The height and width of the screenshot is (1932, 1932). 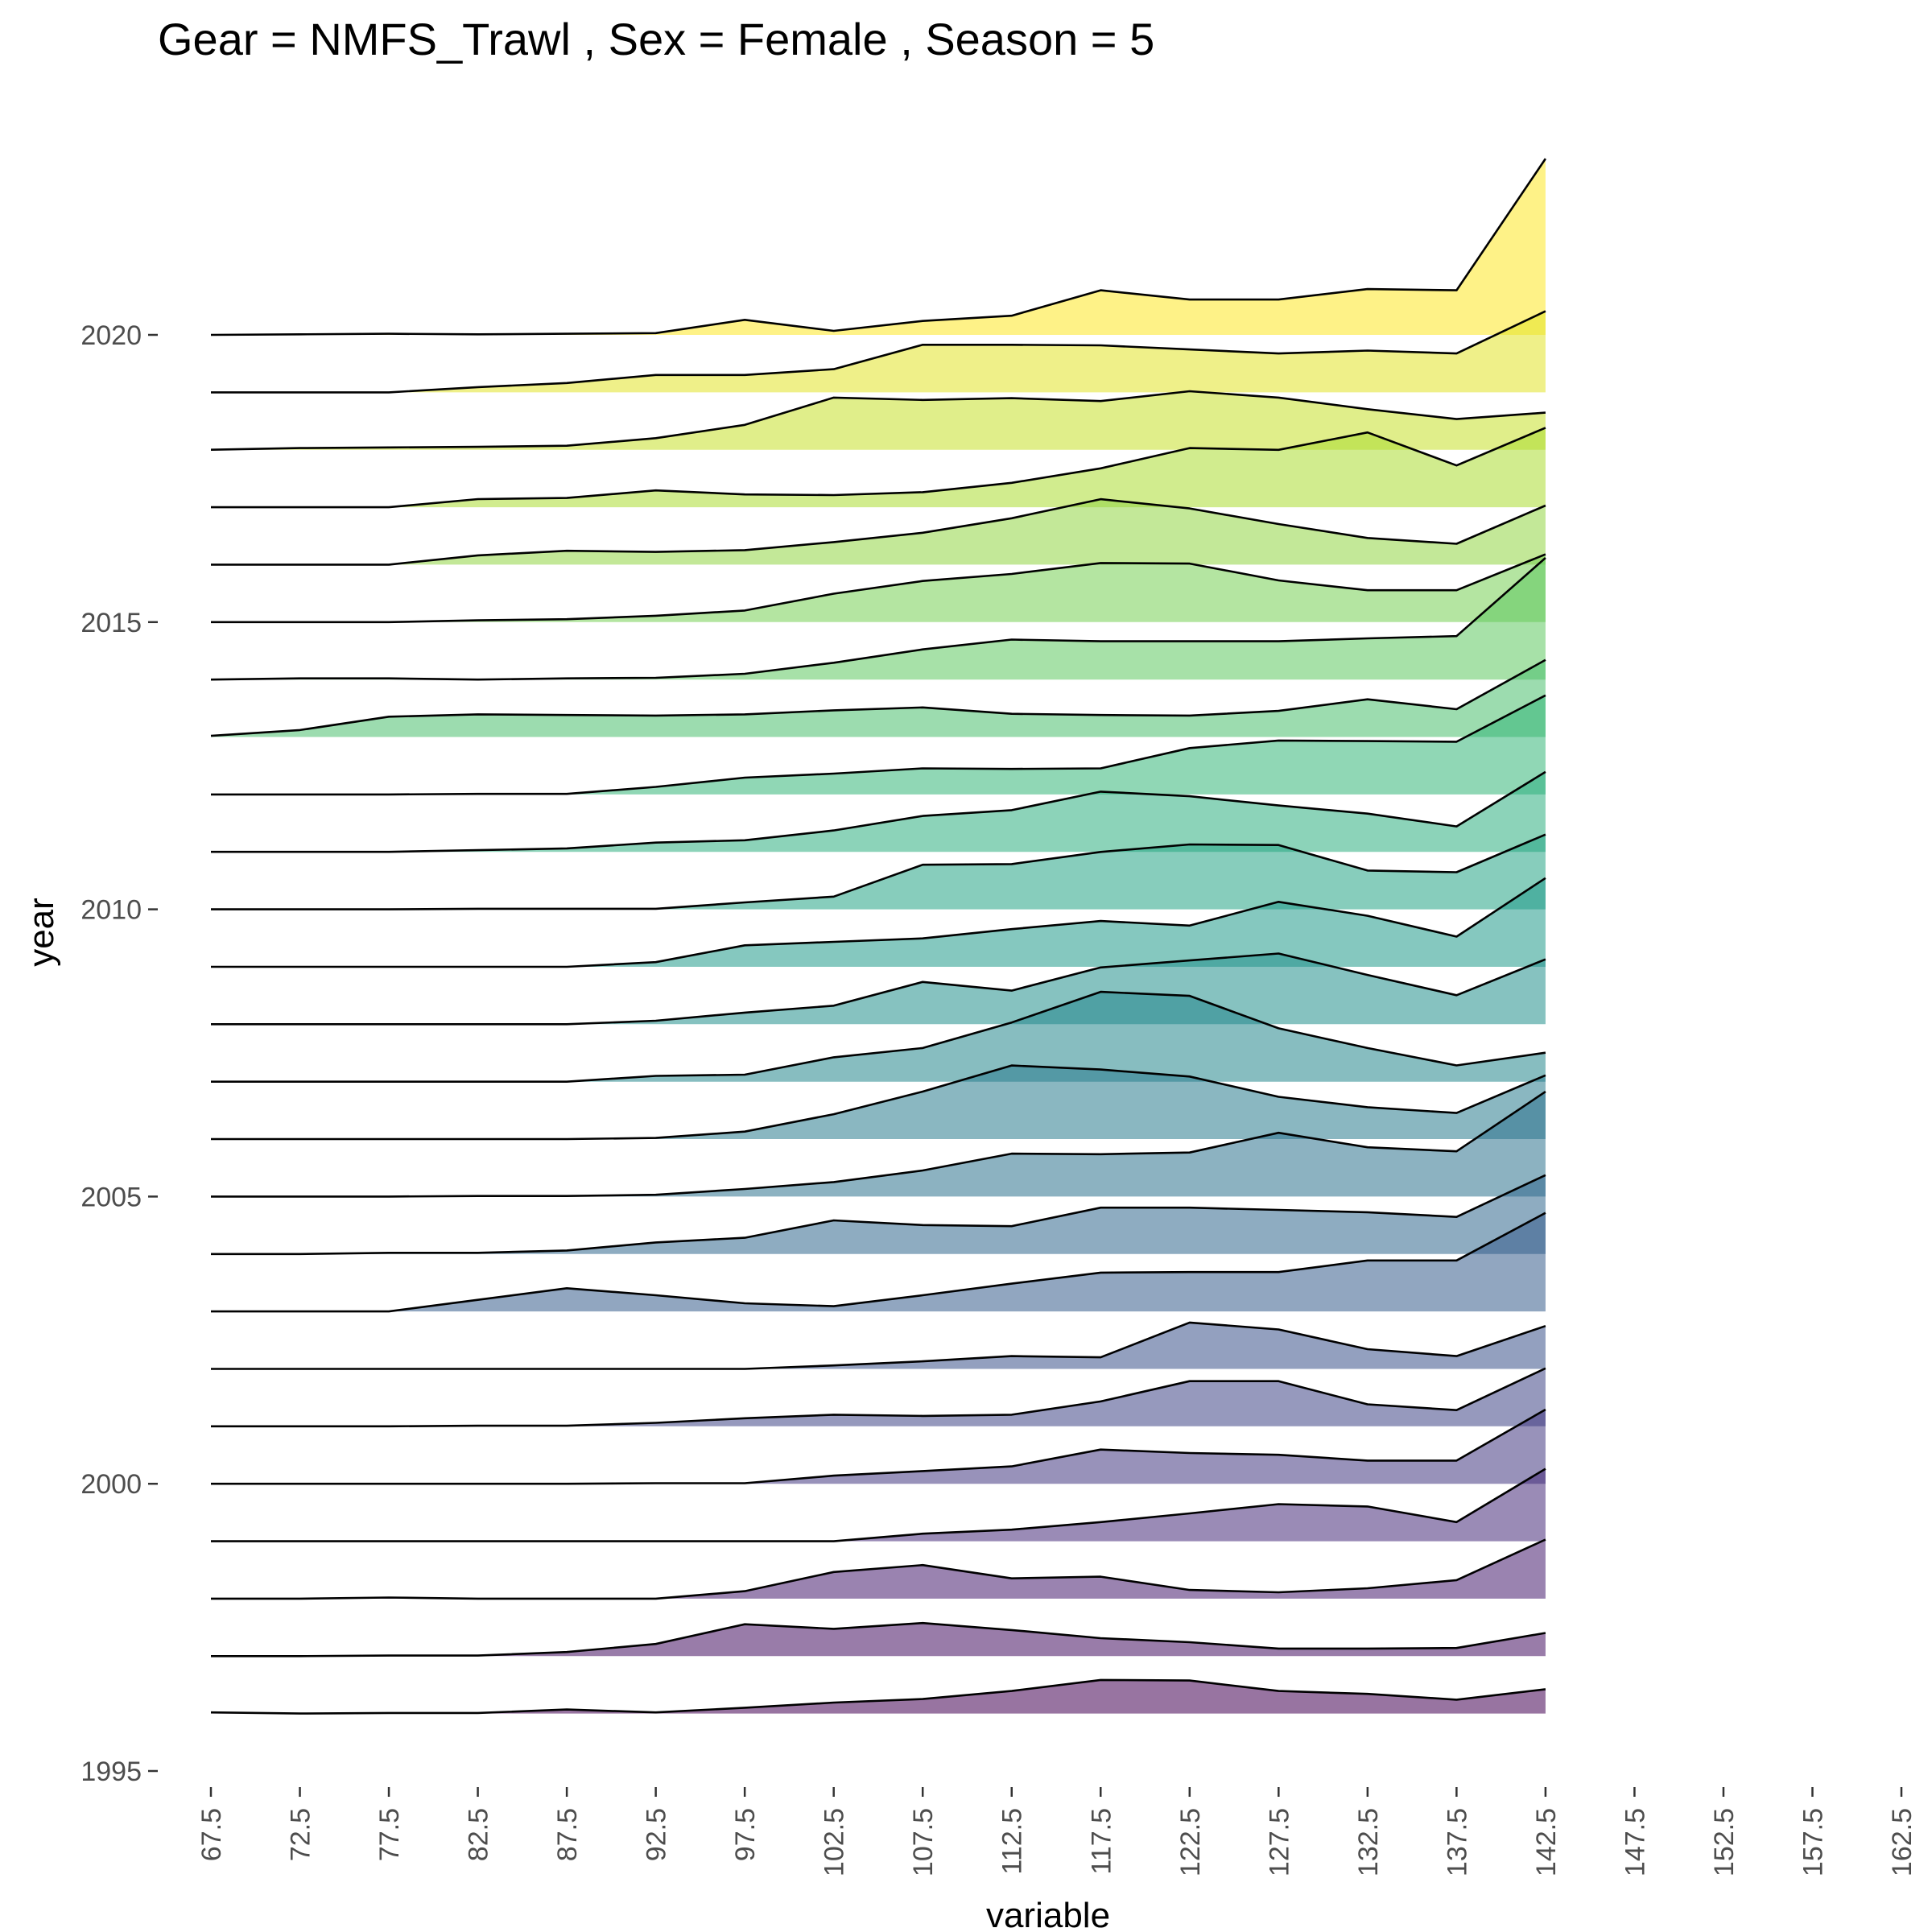 I want to click on ridge-line-2002, so click(x=878, y=1345).